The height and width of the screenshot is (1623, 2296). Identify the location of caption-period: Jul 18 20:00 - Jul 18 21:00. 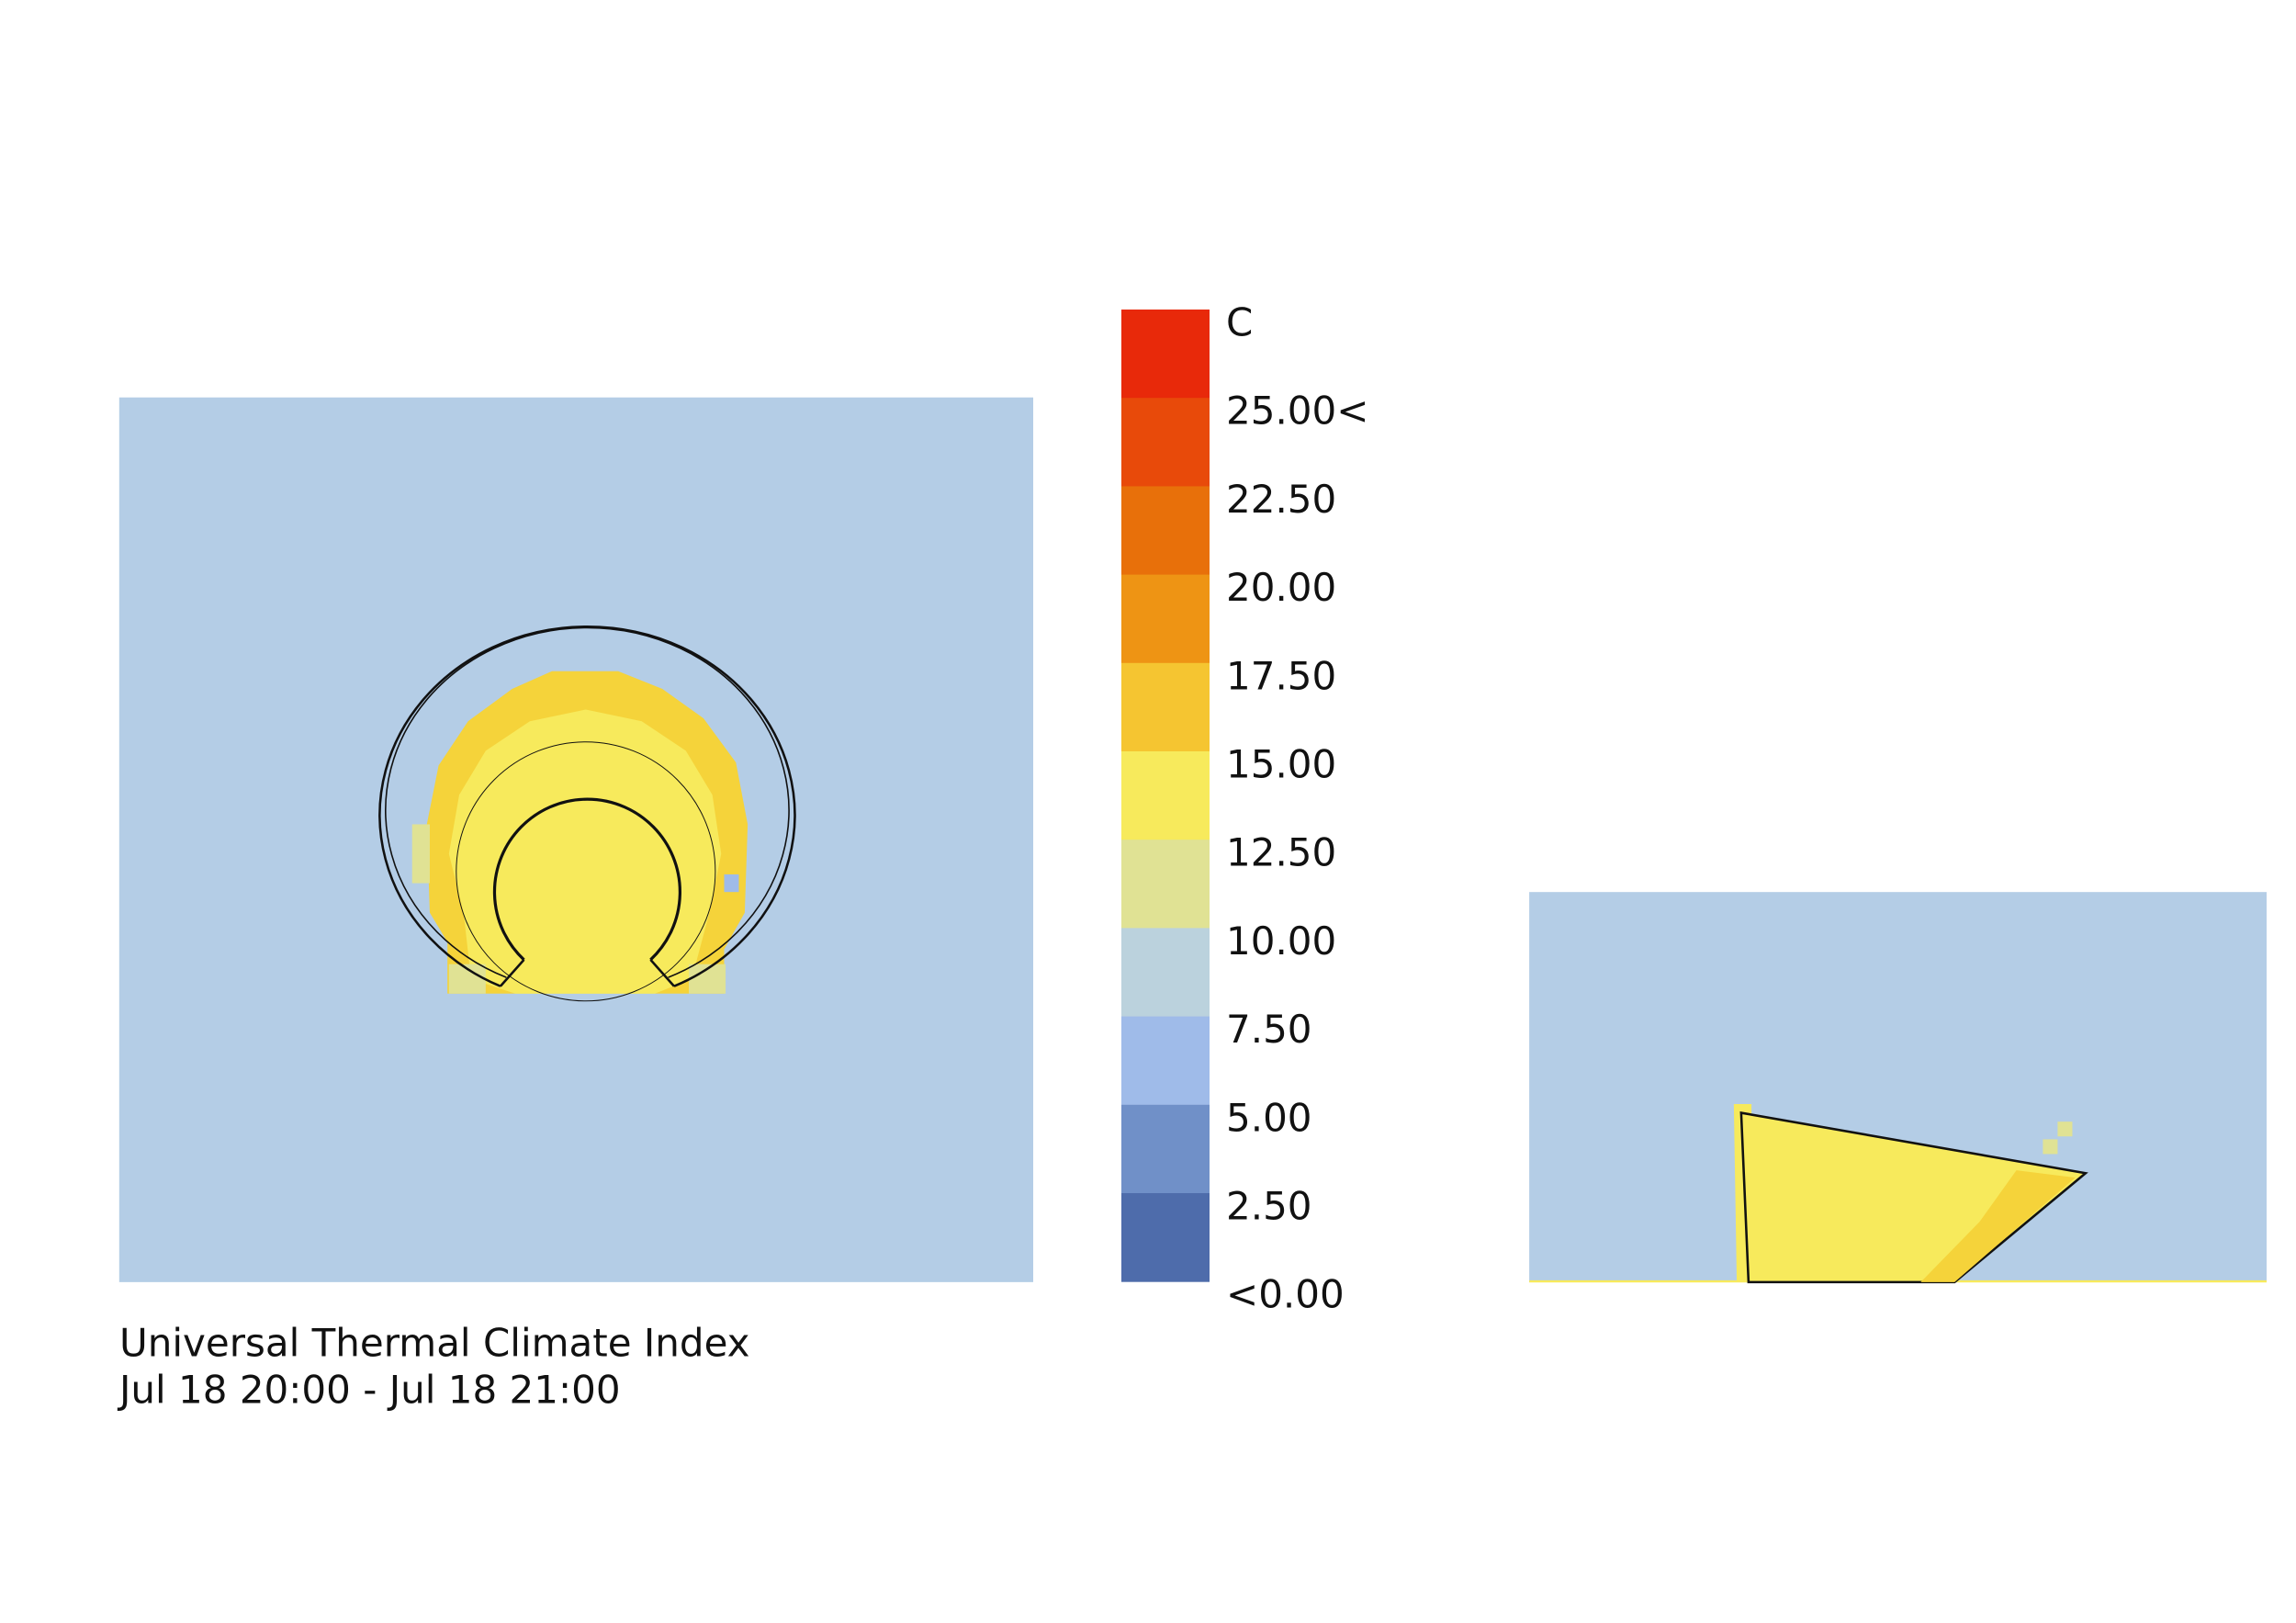
(369, 1390).